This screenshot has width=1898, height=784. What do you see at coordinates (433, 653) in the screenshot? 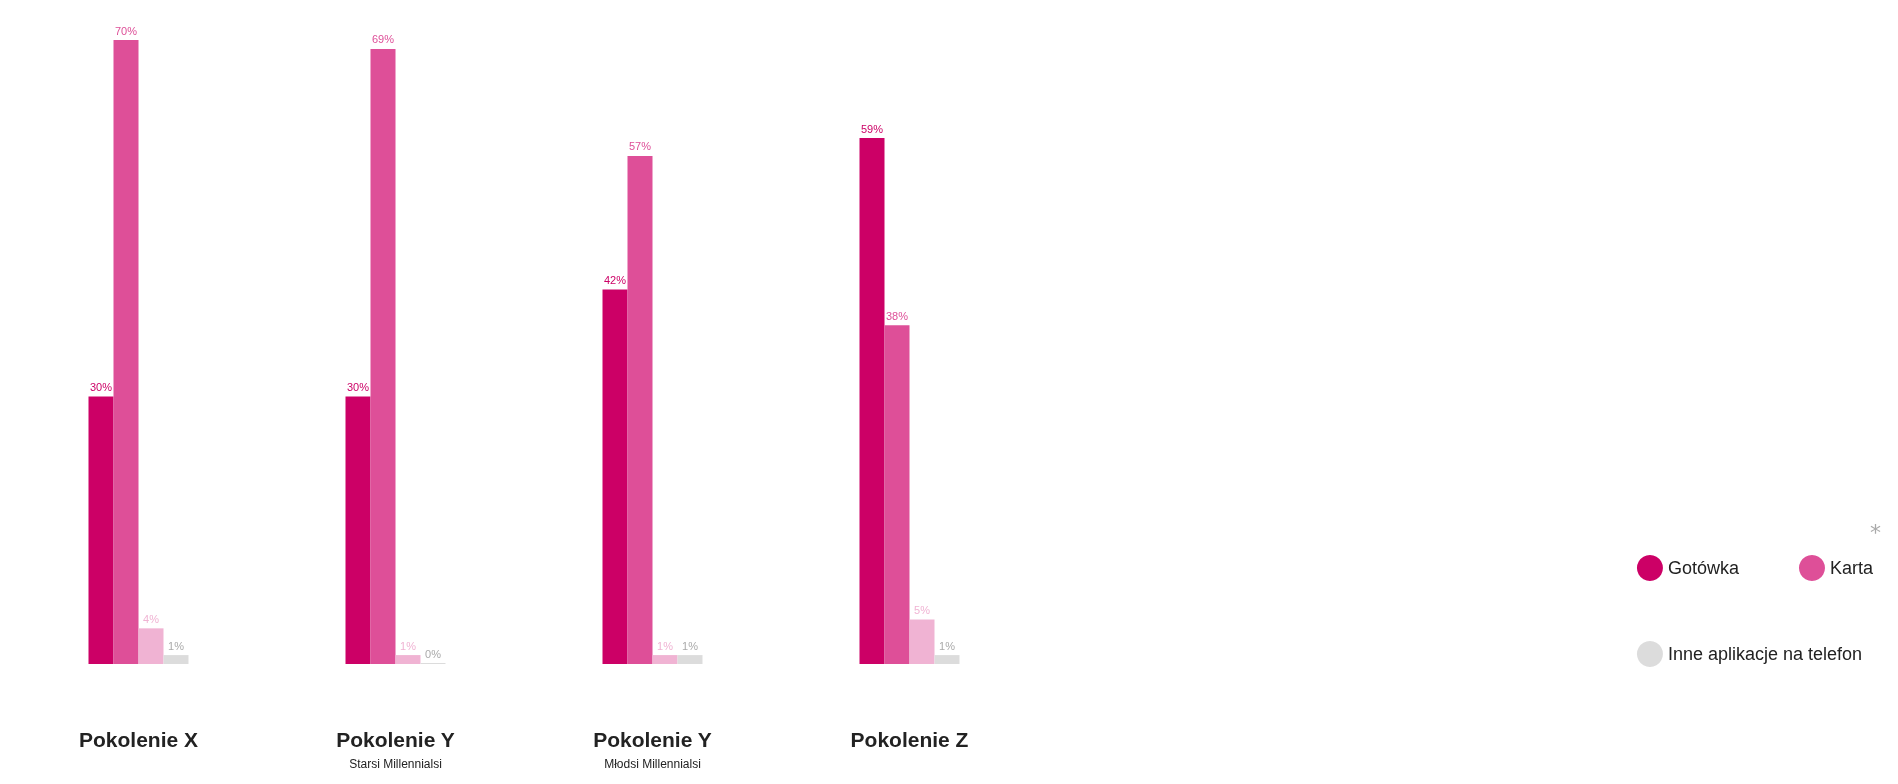
I see `data-label: 0%` at bounding box center [433, 653].